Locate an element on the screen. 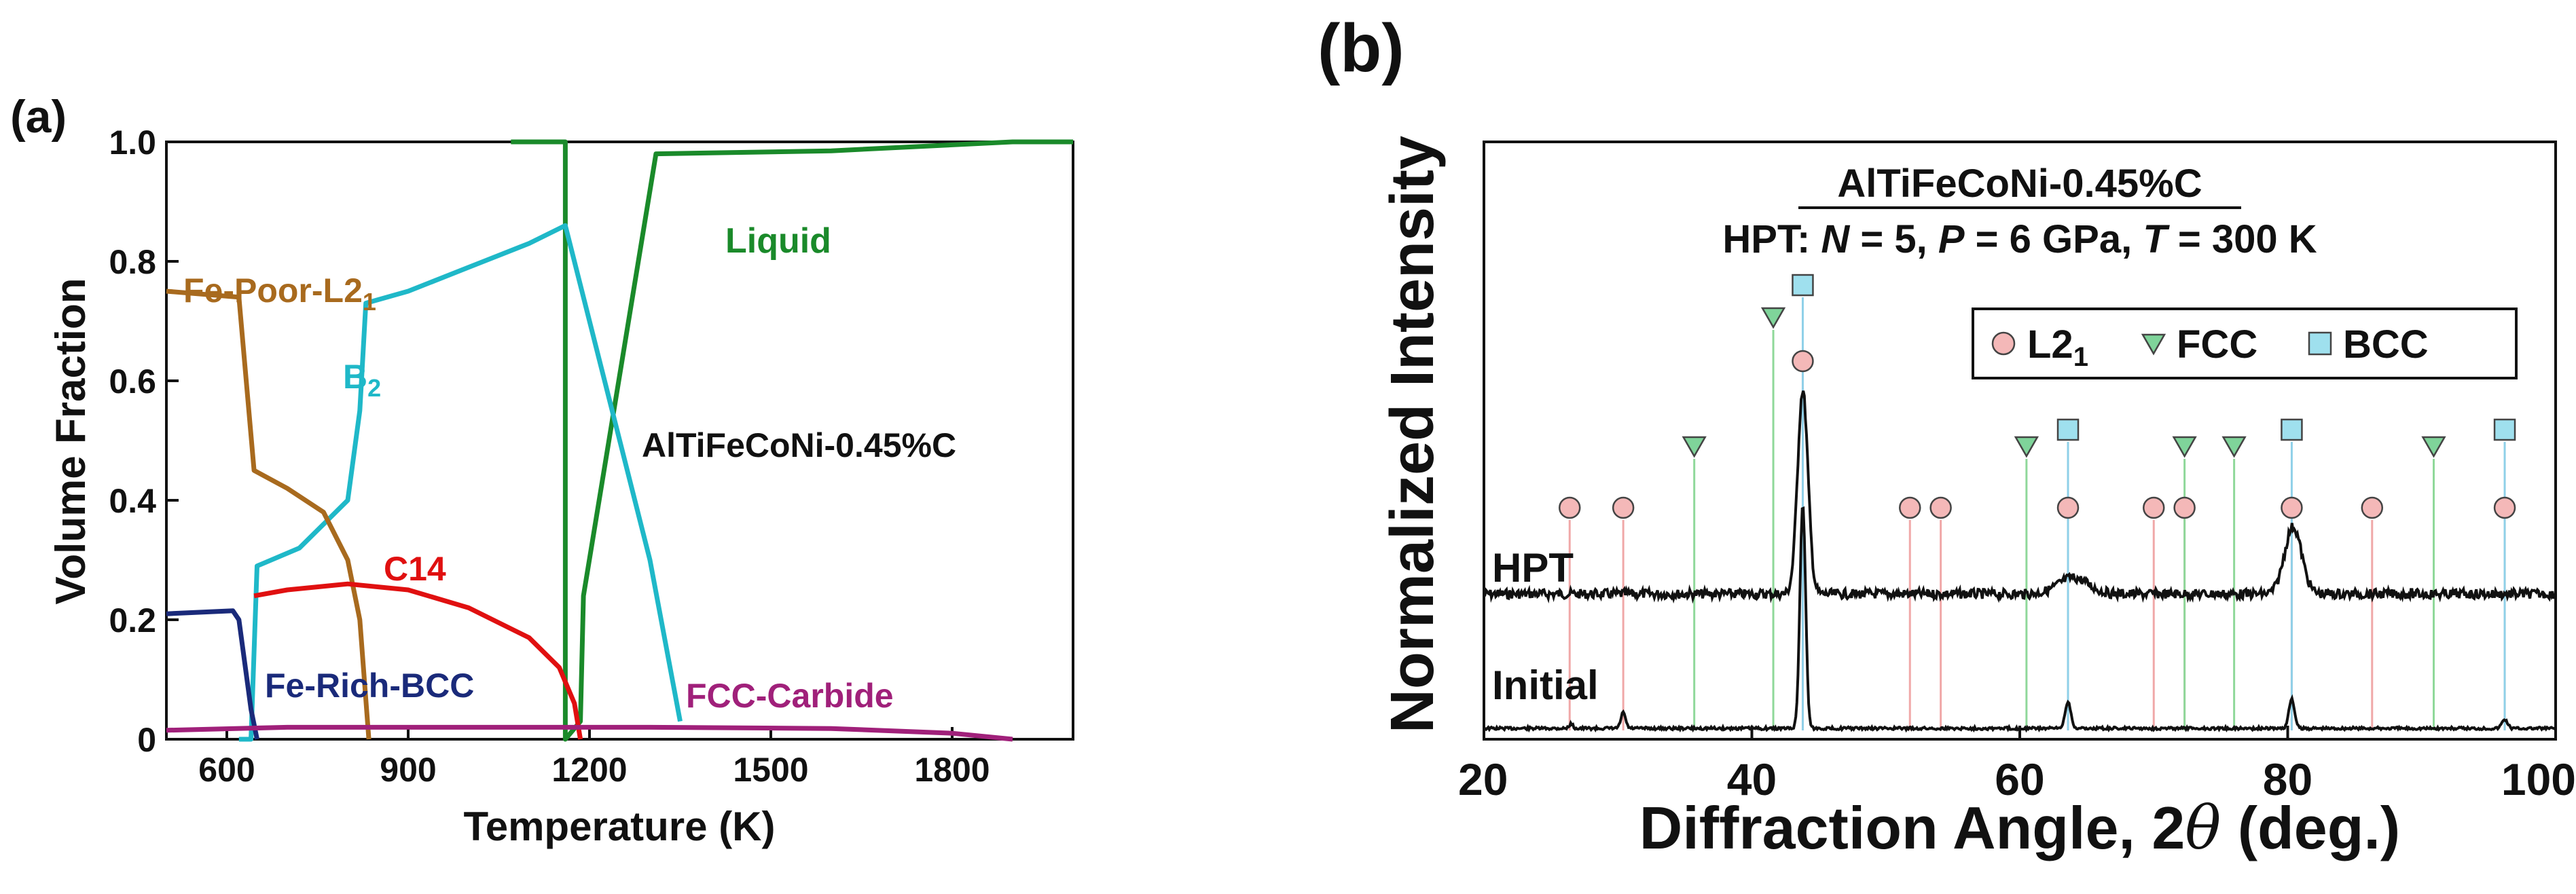  hpt-series-label: HPT is located at coordinates (1533, 568).